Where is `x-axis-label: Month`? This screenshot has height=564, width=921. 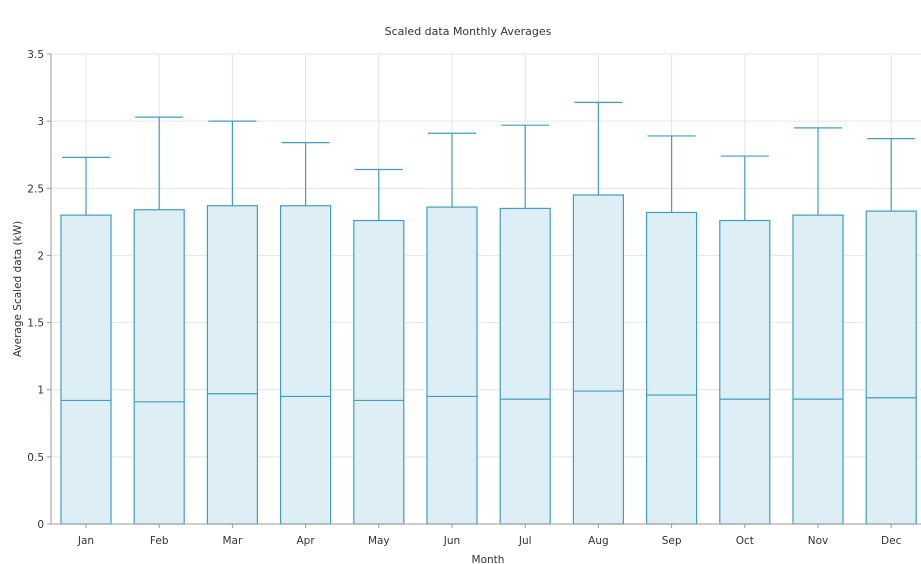 x-axis-label: Month is located at coordinates (488, 559).